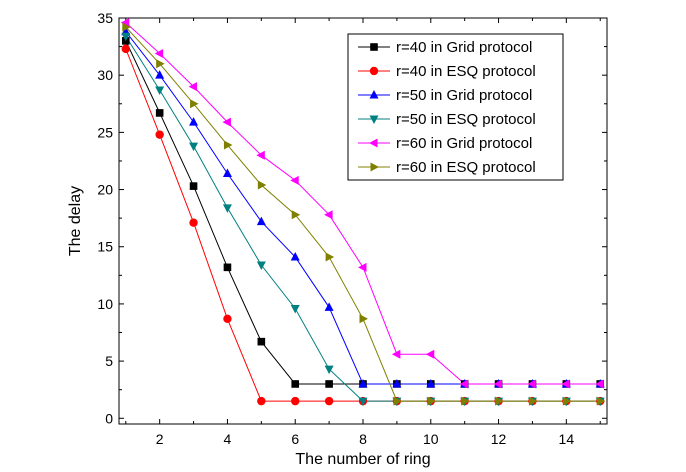  I want to click on y-tick-label: 0, so click(109, 418).